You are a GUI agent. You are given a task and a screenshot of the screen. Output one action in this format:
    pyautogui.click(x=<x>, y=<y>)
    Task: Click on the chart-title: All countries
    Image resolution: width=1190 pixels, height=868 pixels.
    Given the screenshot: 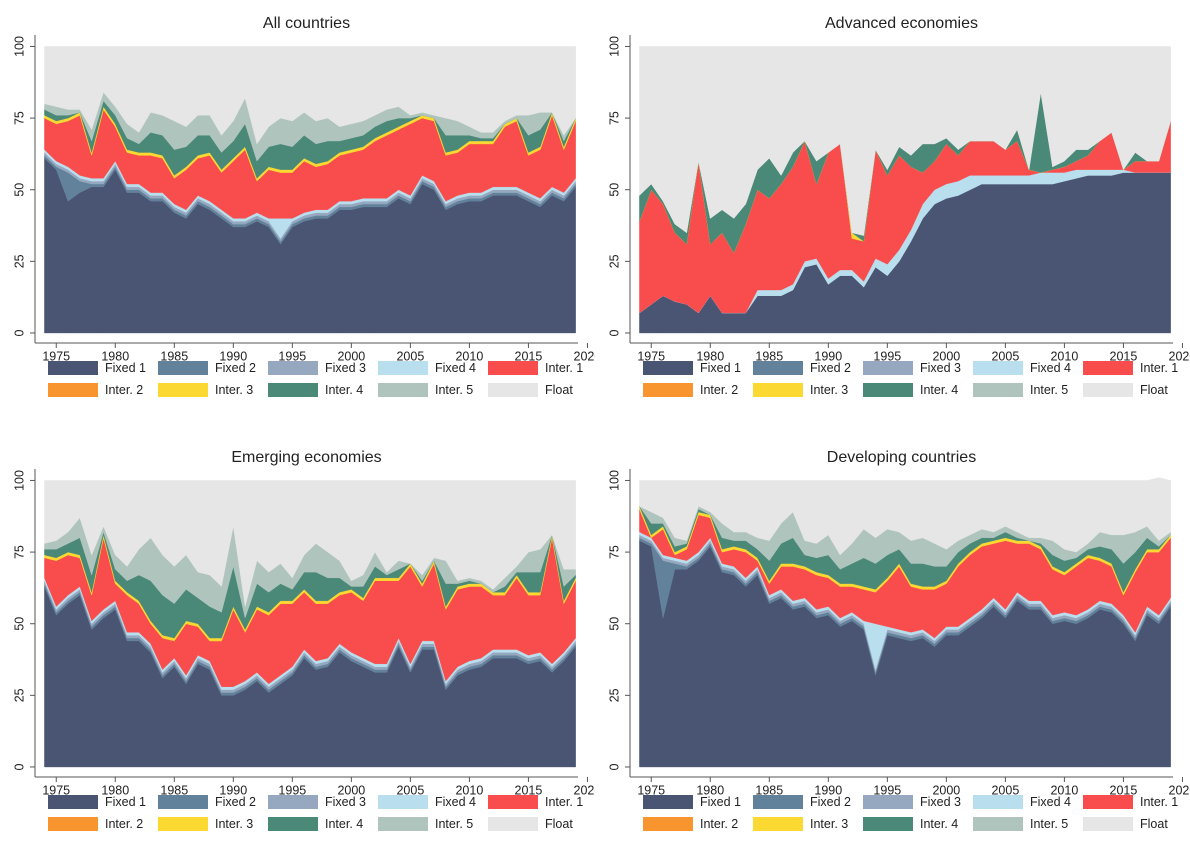 What is the action you would take?
    pyautogui.click(x=306, y=23)
    